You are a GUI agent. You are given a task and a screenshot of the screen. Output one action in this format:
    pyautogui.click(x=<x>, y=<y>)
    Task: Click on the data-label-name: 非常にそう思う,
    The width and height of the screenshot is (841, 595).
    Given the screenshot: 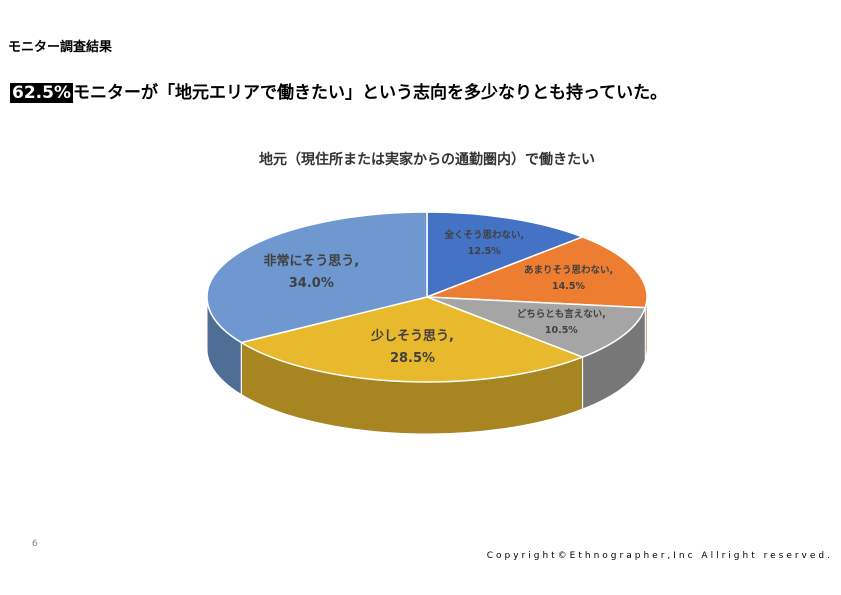 What is the action you would take?
    pyautogui.click(x=311, y=261)
    